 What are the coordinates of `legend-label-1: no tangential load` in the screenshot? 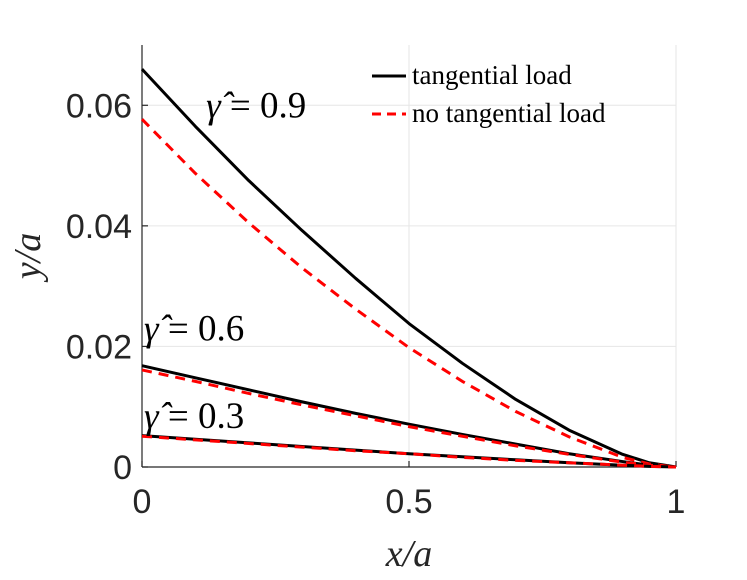 It's located at (509, 113).